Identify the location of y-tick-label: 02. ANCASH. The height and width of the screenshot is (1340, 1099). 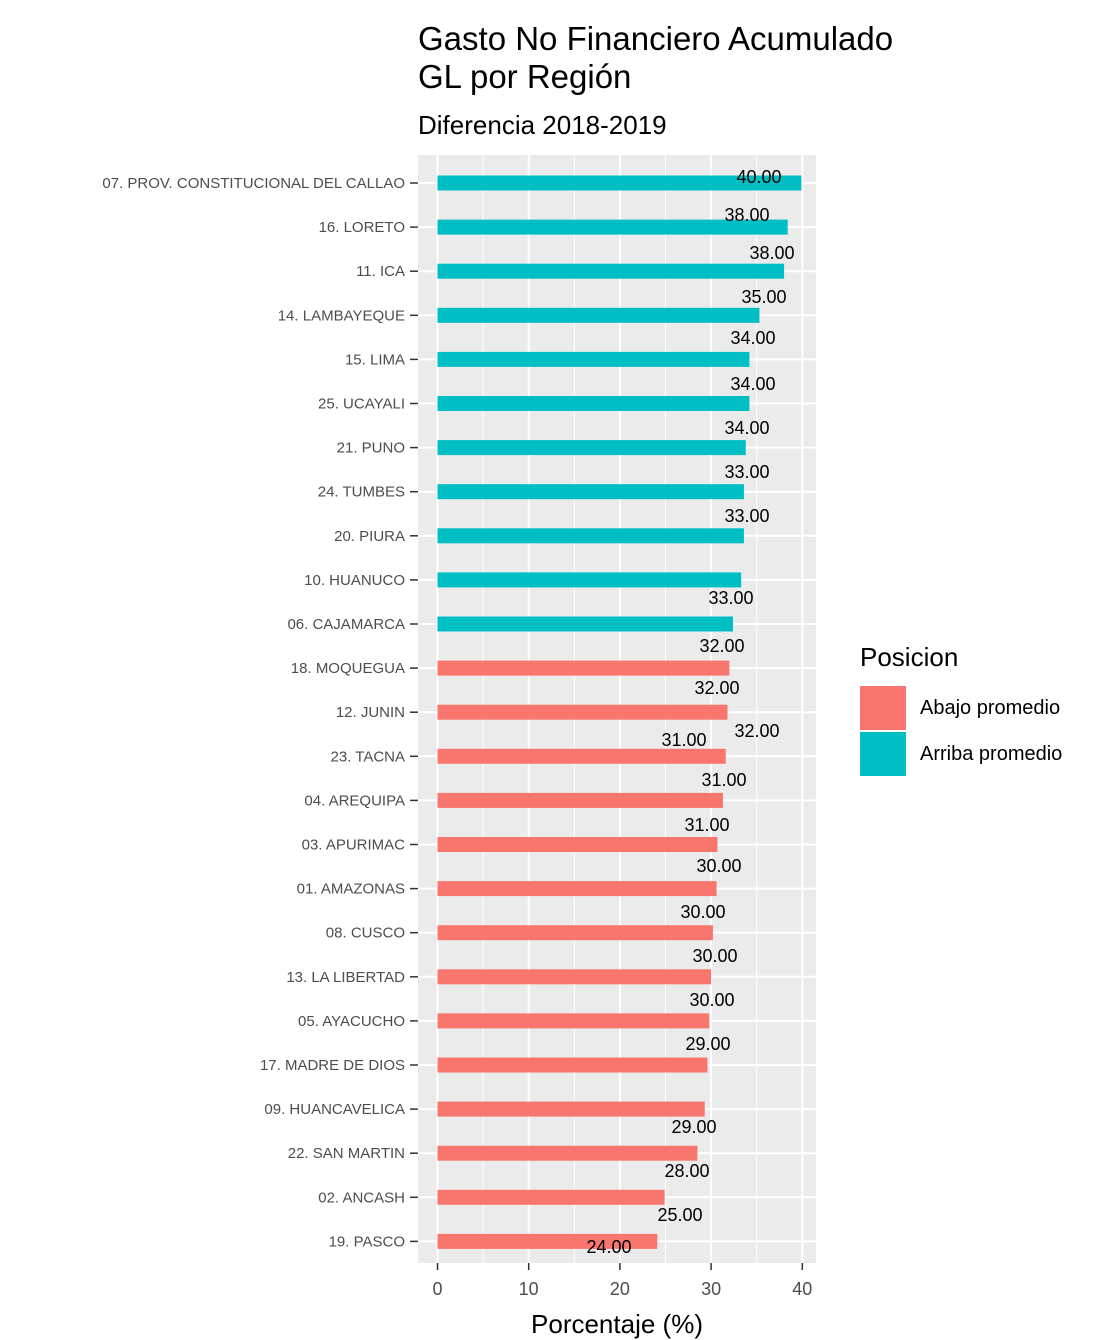
(361, 1197).